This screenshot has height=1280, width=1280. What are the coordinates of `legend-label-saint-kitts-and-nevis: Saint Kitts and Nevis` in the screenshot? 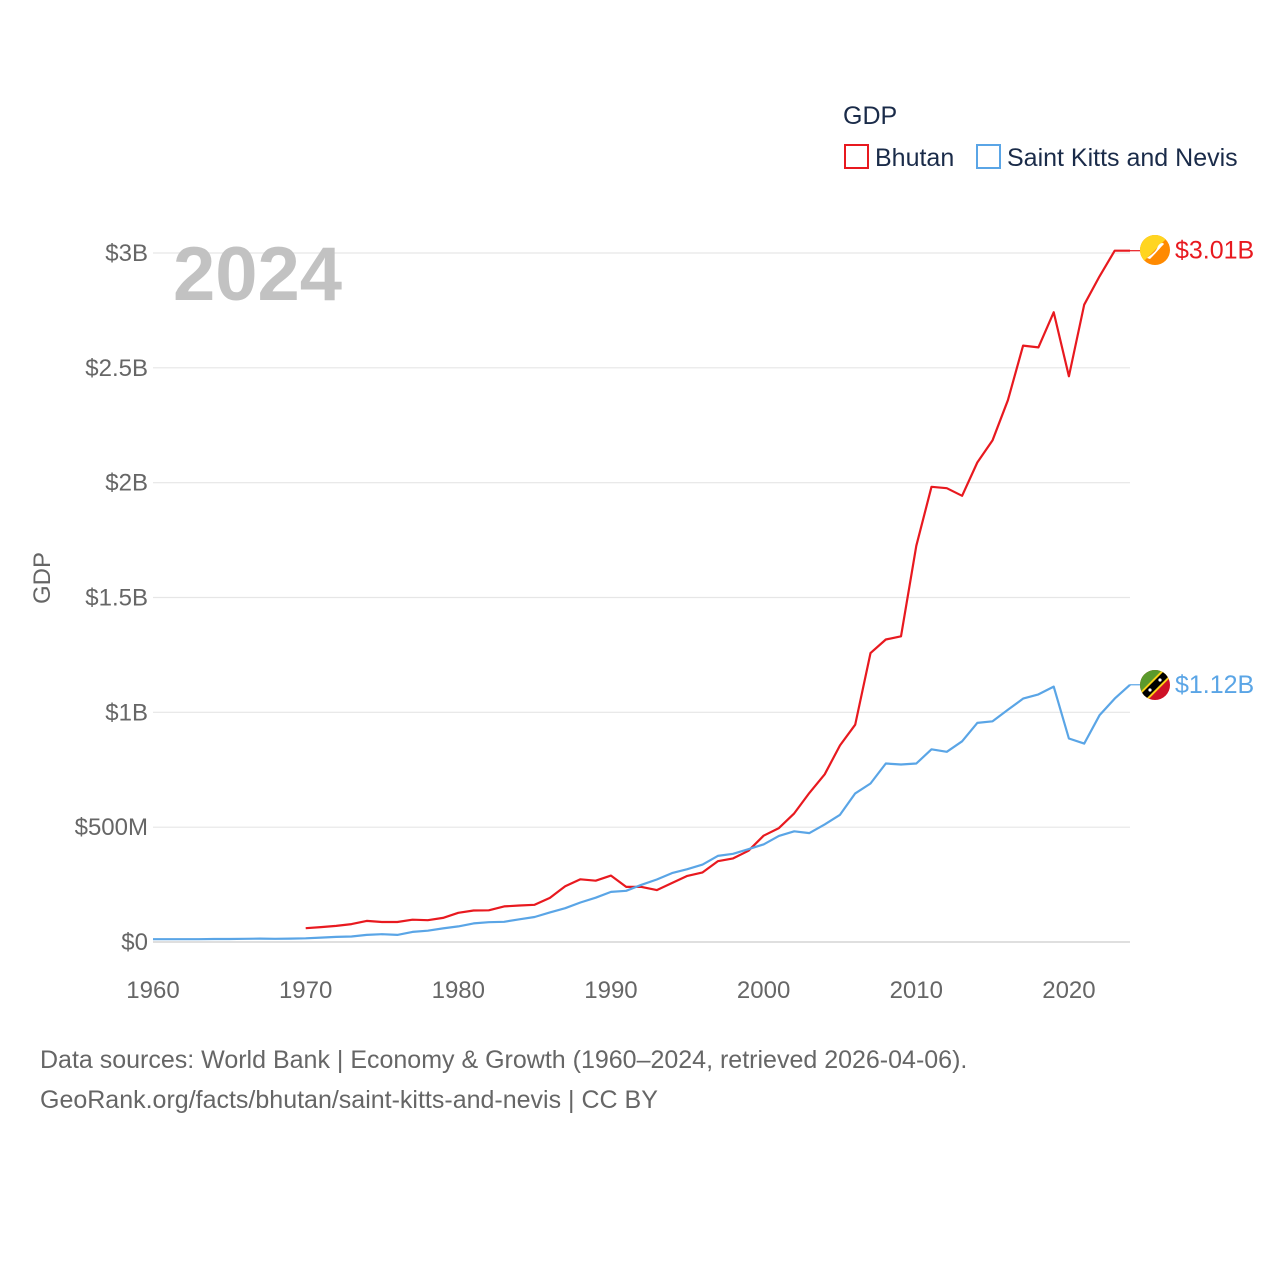 It's located at (1122, 158).